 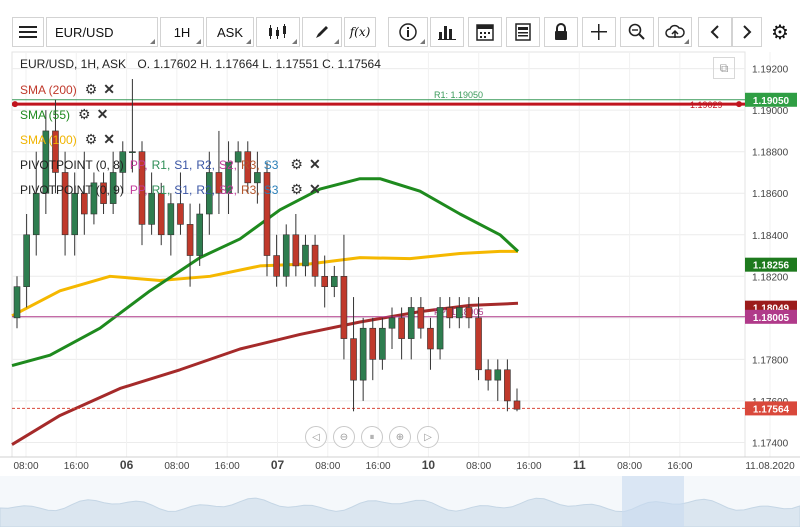 What do you see at coordinates (344, 437) in the screenshot?
I see `zoom-out-button: ⊖` at bounding box center [344, 437].